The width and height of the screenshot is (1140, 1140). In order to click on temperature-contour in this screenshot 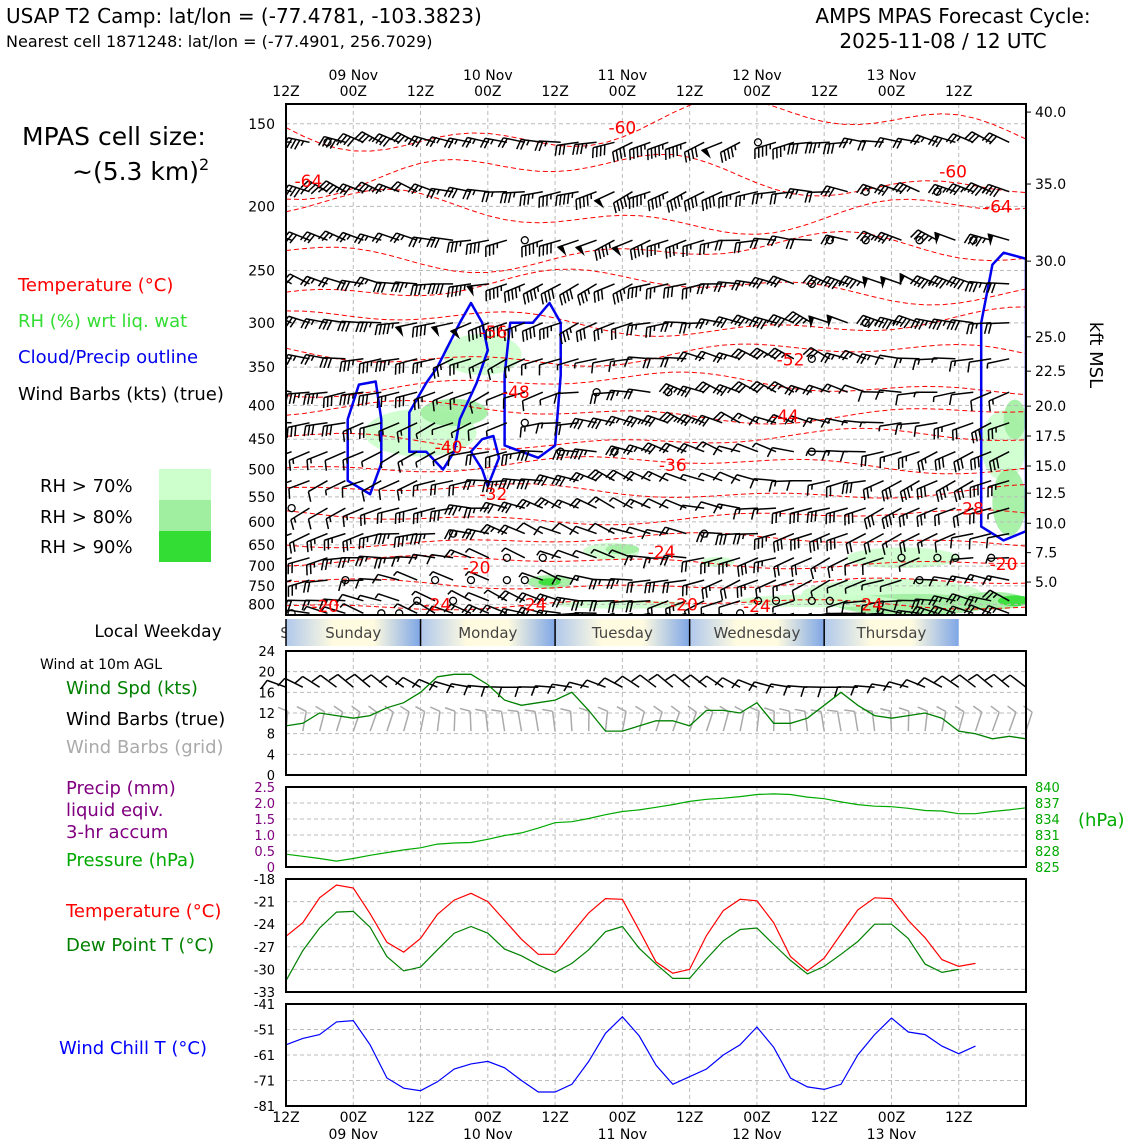, I will do `click(656, 491)`.